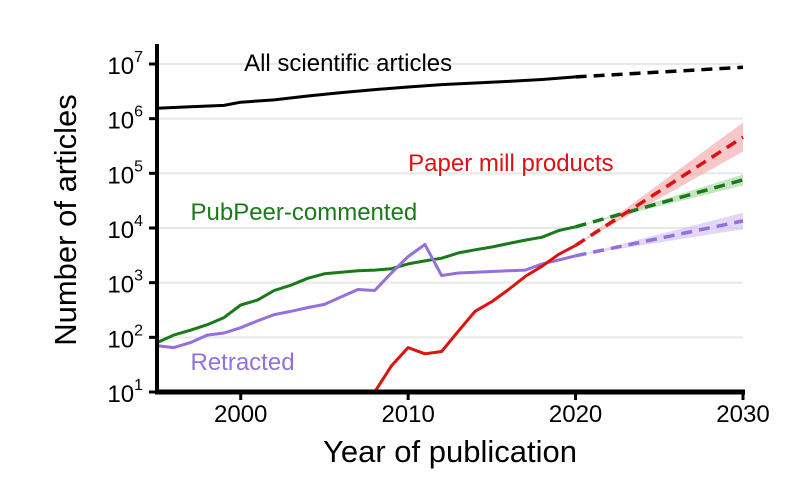 The width and height of the screenshot is (810, 482). What do you see at coordinates (450, 451) in the screenshot?
I see `x-axis-label: Year of publication` at bounding box center [450, 451].